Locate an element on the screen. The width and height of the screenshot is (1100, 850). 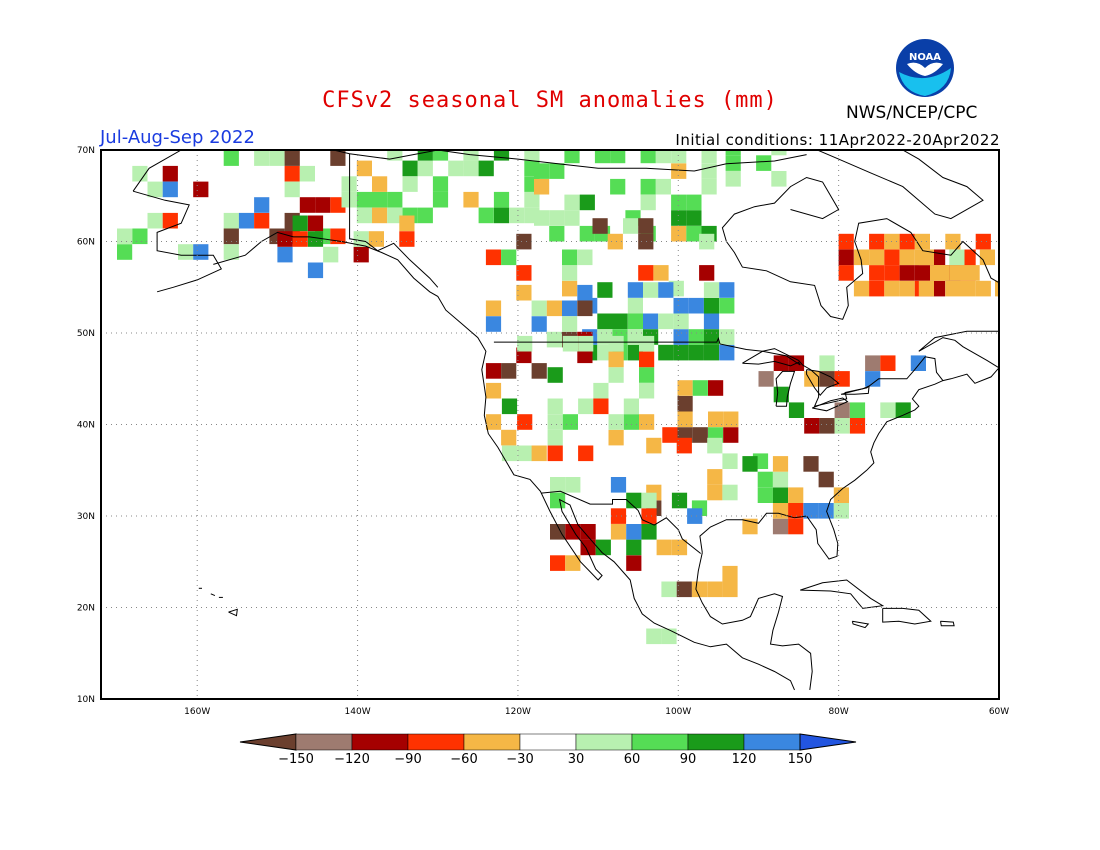
y-axis-ticks: 10N 20N 30N 40N 50N 60N 70N is located at coordinates (86, 425).